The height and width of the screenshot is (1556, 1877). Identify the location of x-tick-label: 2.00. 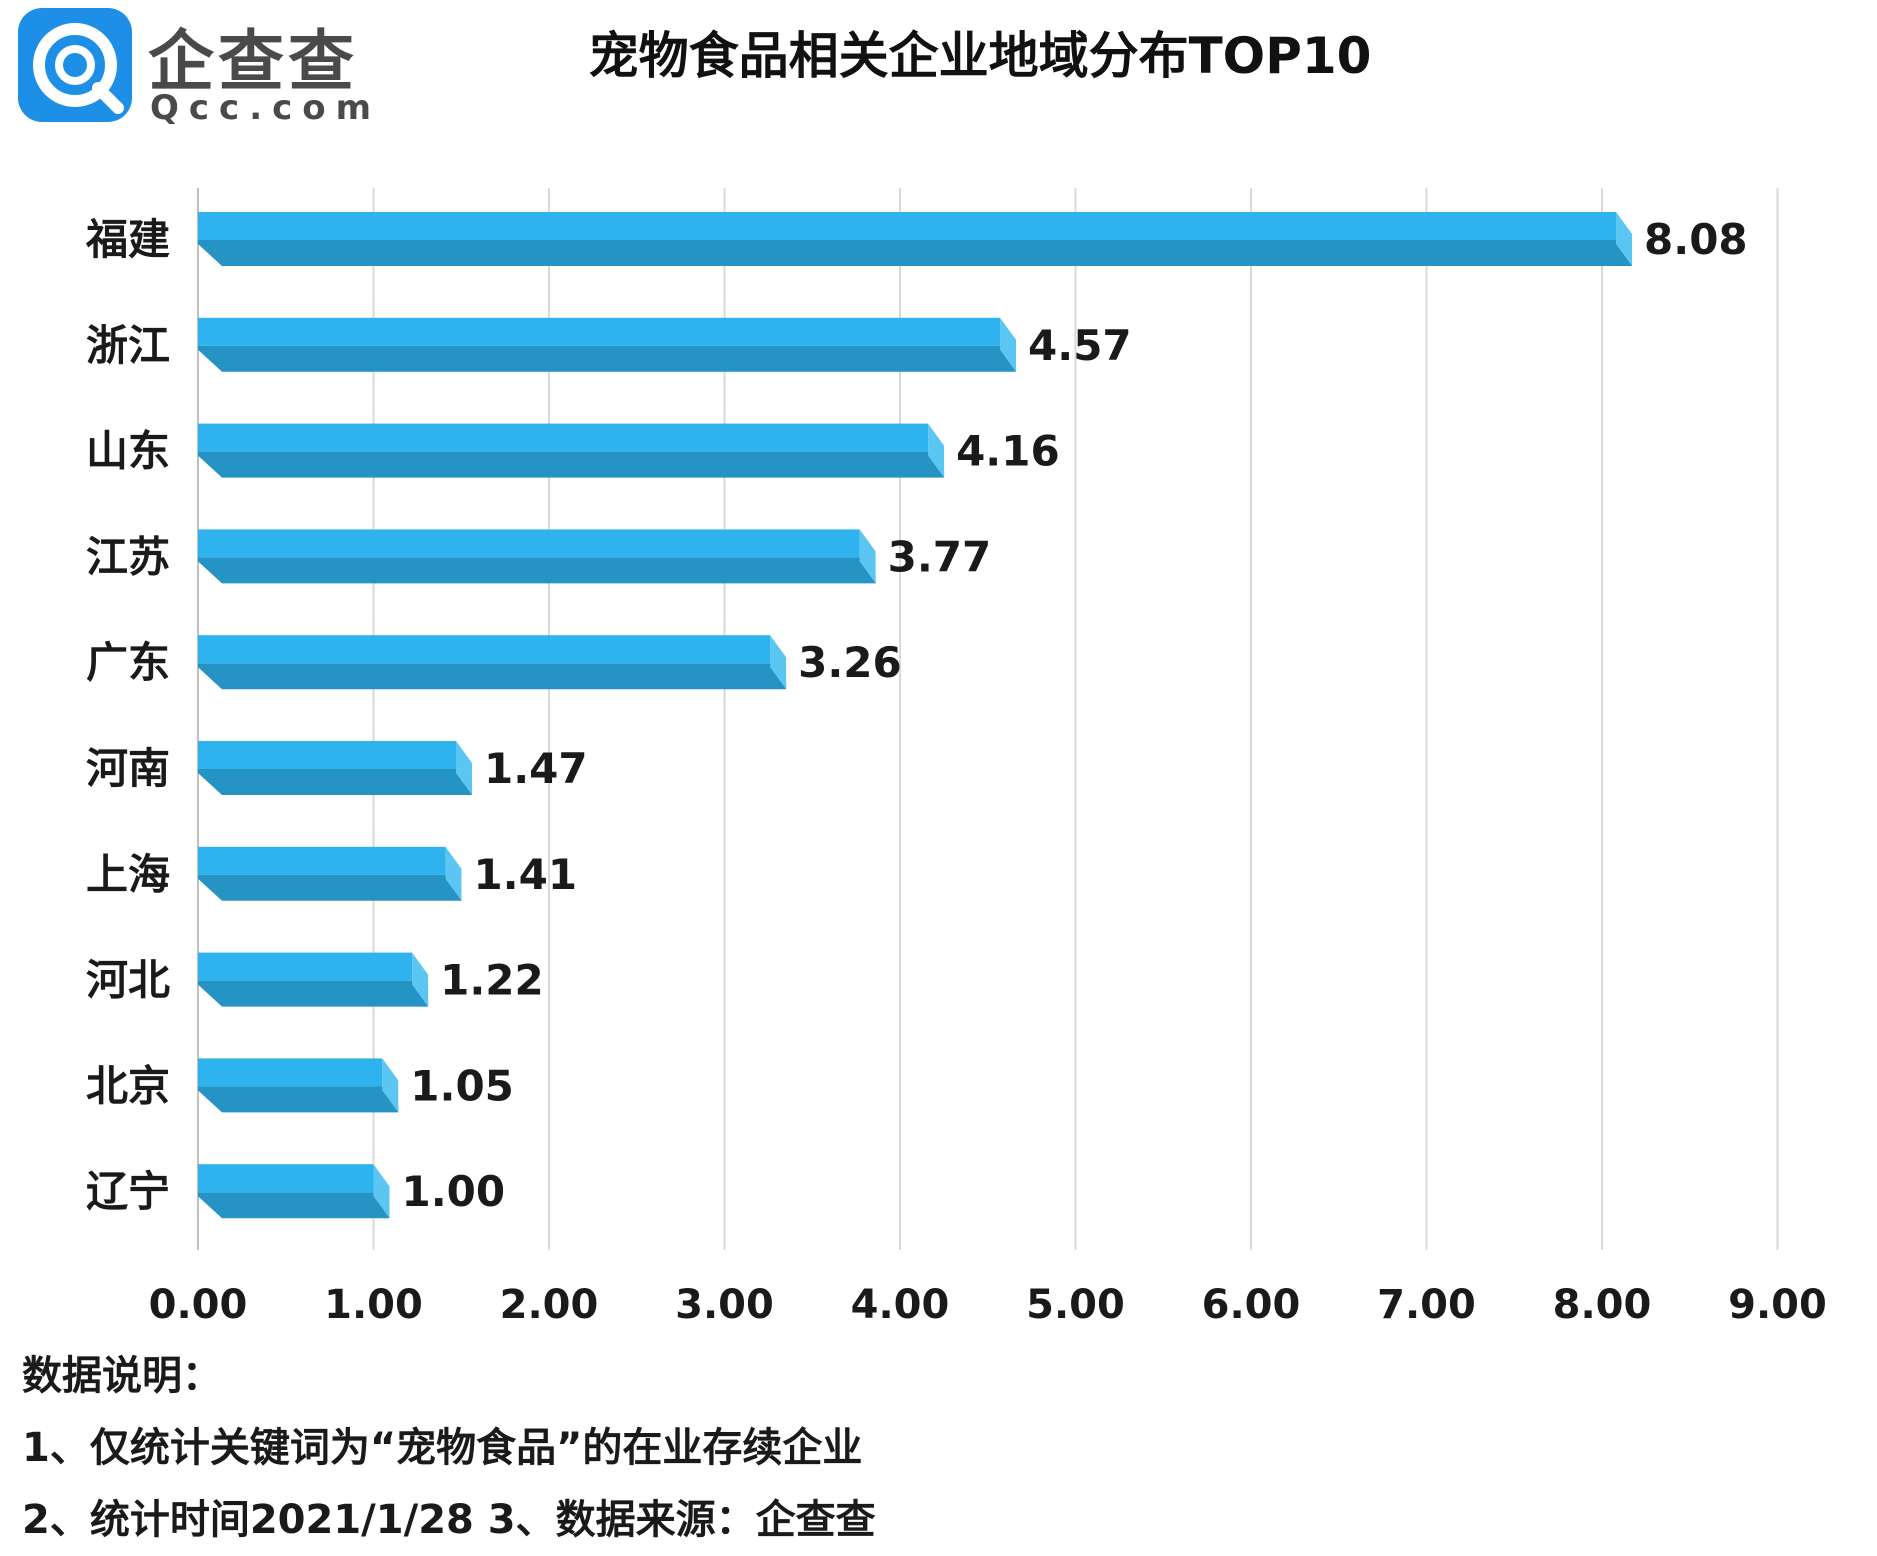
(549, 1301).